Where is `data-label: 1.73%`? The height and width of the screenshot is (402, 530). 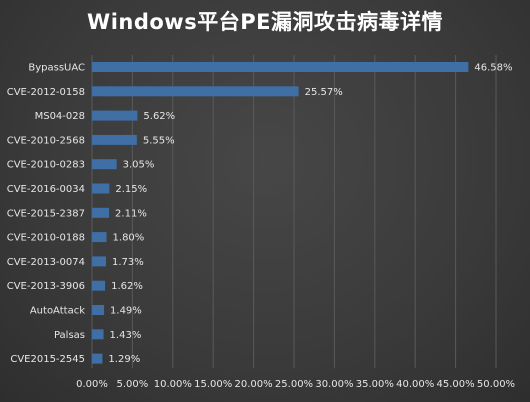
data-label: 1.73% is located at coordinates (128, 262).